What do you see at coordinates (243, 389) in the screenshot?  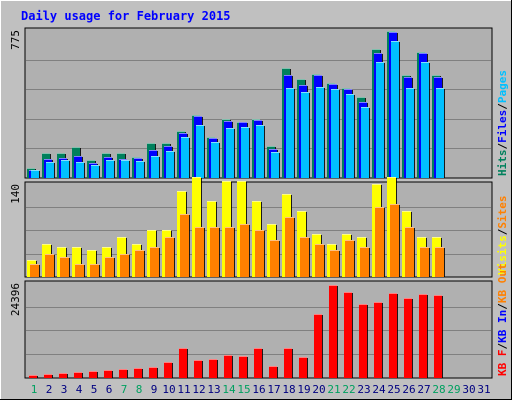 I see `x-label-day-15: 15` at bounding box center [243, 389].